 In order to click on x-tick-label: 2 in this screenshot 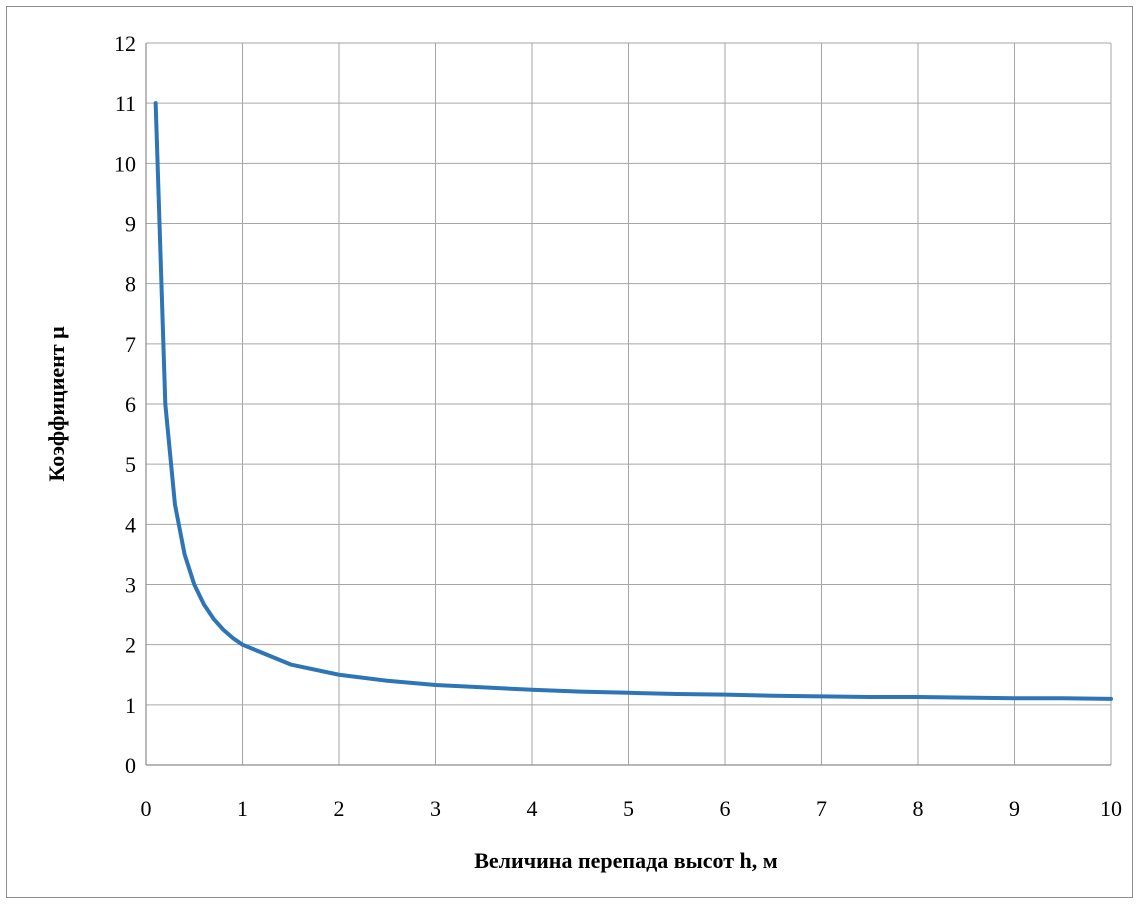, I will do `click(339, 808)`.